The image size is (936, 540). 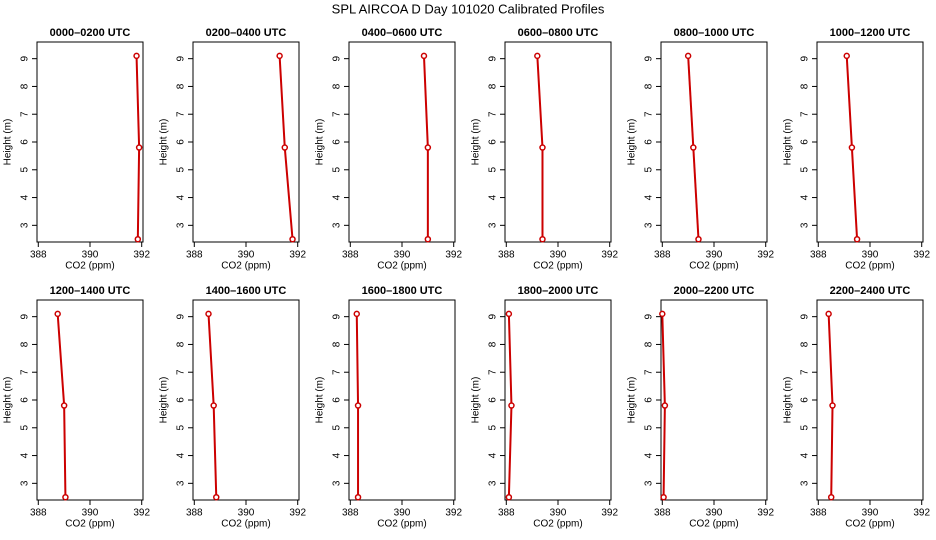 What do you see at coordinates (402, 291) in the screenshot?
I see `panel-title: 1600–1800 UTC` at bounding box center [402, 291].